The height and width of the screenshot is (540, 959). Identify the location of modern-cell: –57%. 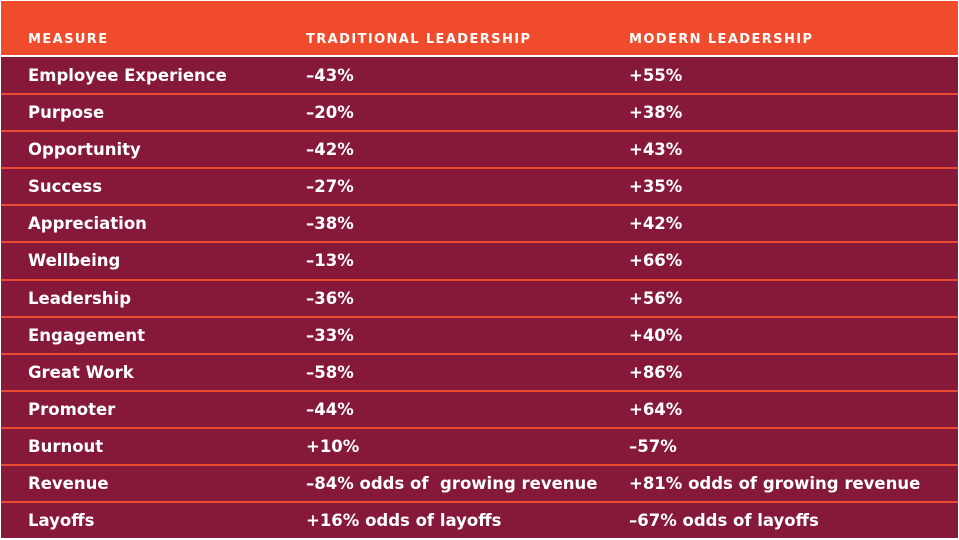
(653, 446).